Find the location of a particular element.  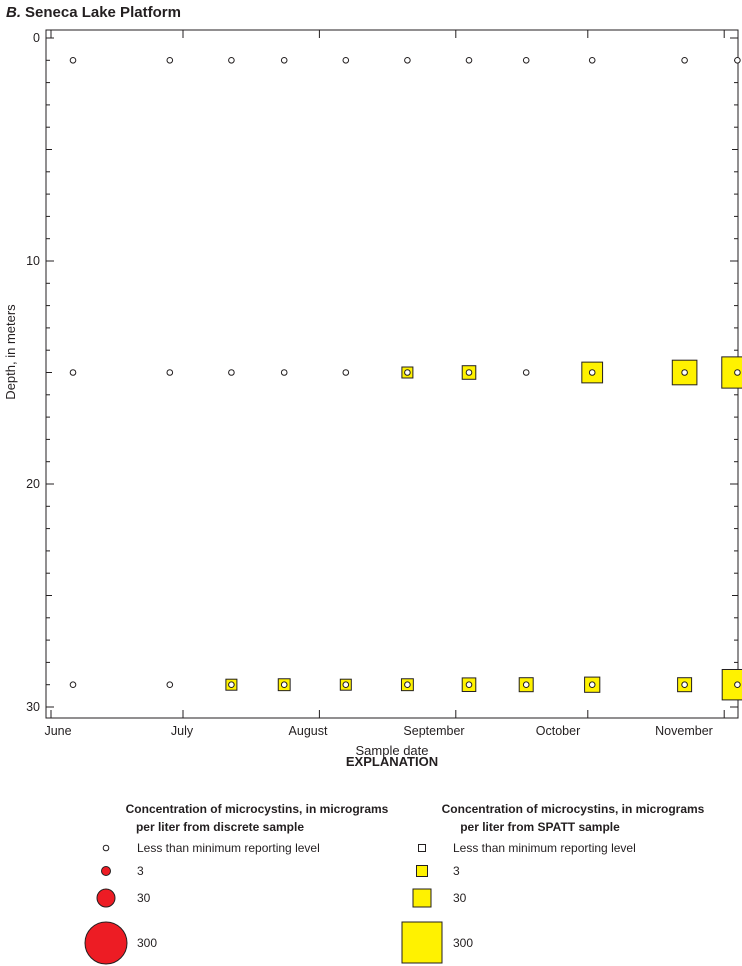

x-tick-label: August is located at coordinates (308, 731).